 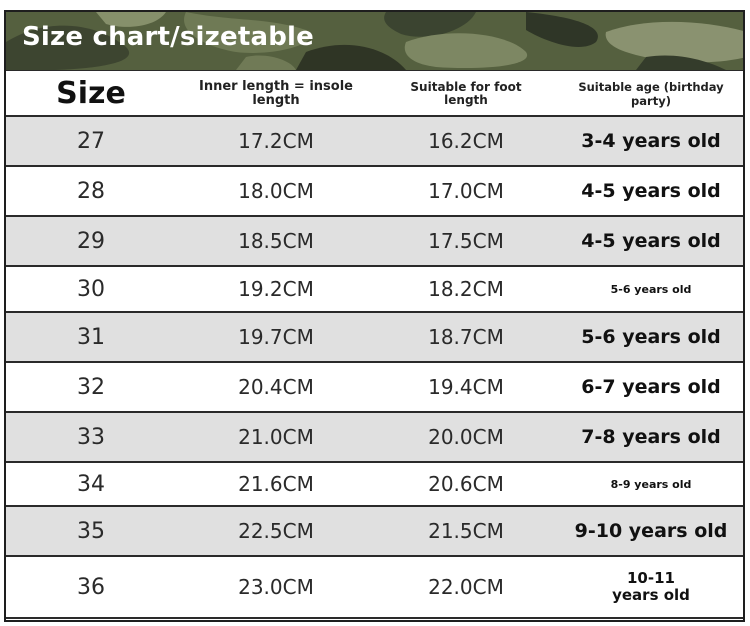 What do you see at coordinates (276, 141) in the screenshot?
I see `inner-length-cell: 17.2CM` at bounding box center [276, 141].